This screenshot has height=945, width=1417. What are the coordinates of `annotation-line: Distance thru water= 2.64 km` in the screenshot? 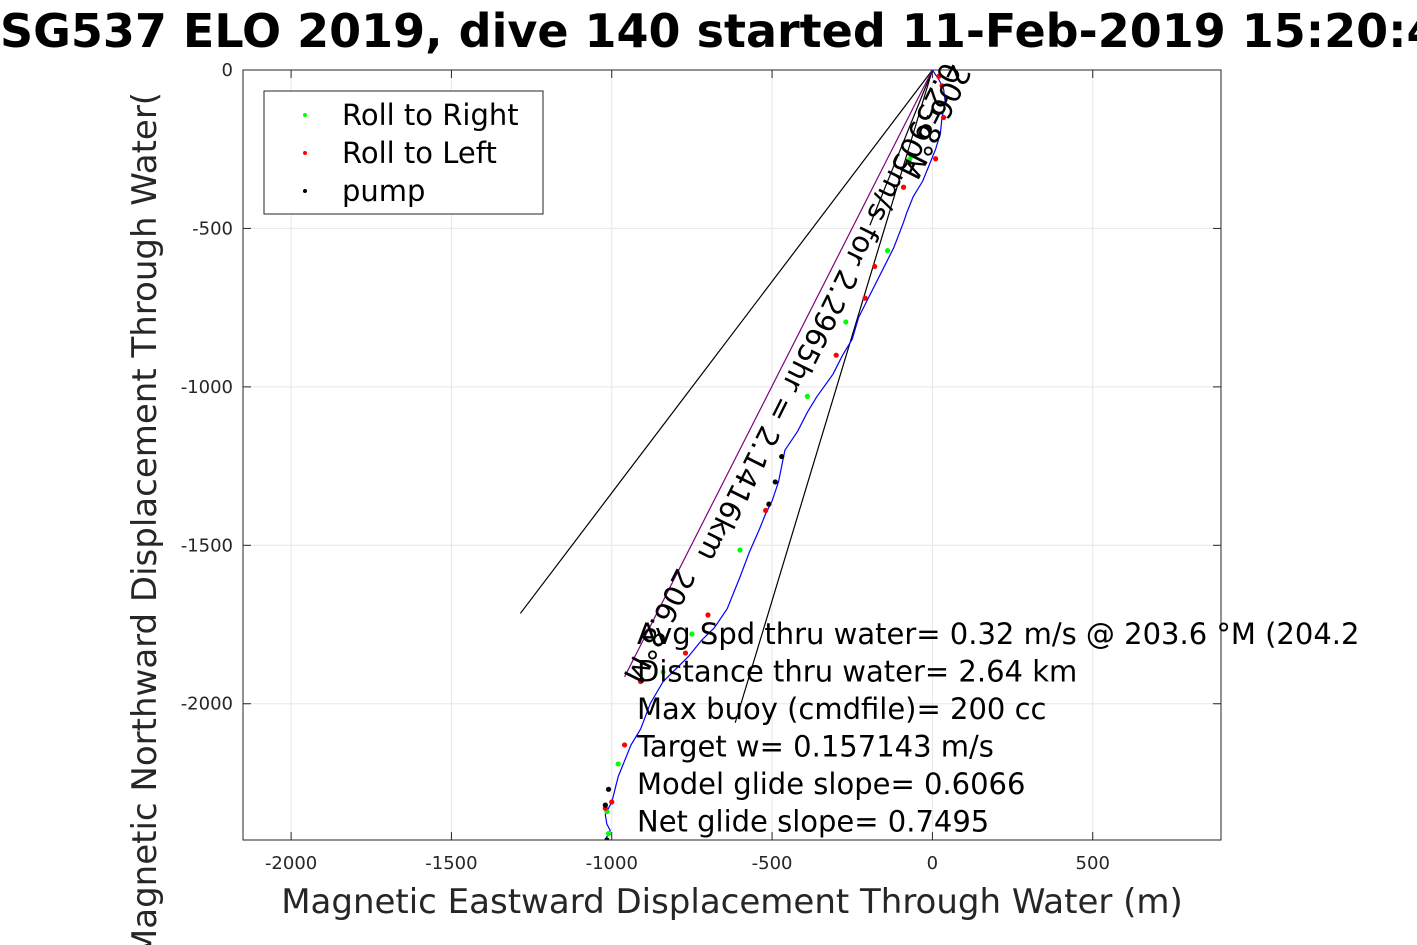 It's located at (857, 672).